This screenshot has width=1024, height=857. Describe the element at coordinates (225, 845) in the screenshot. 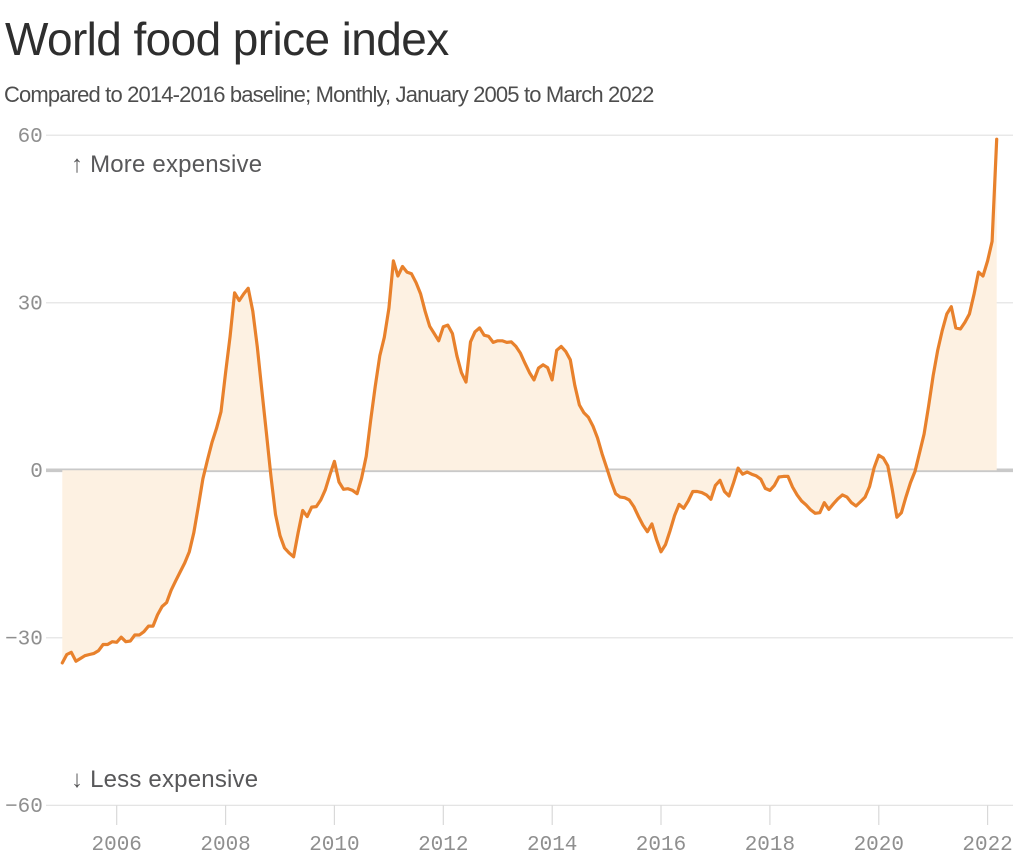

I see `svg-text: 2008` at that location.